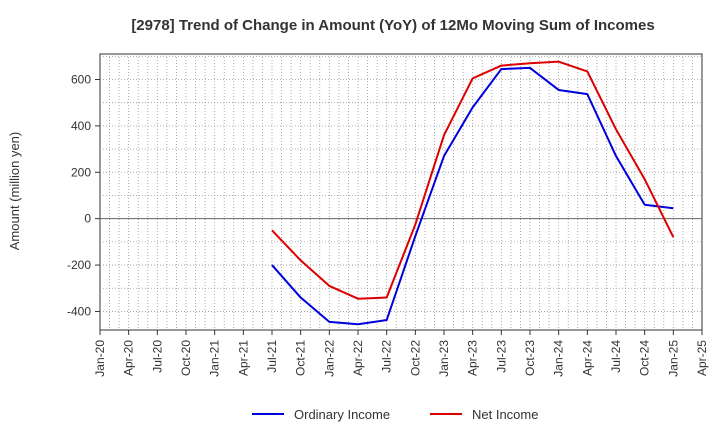 The width and height of the screenshot is (720, 440). What do you see at coordinates (415, 358) in the screenshot?
I see `x-tick-label: Oct-22` at bounding box center [415, 358].